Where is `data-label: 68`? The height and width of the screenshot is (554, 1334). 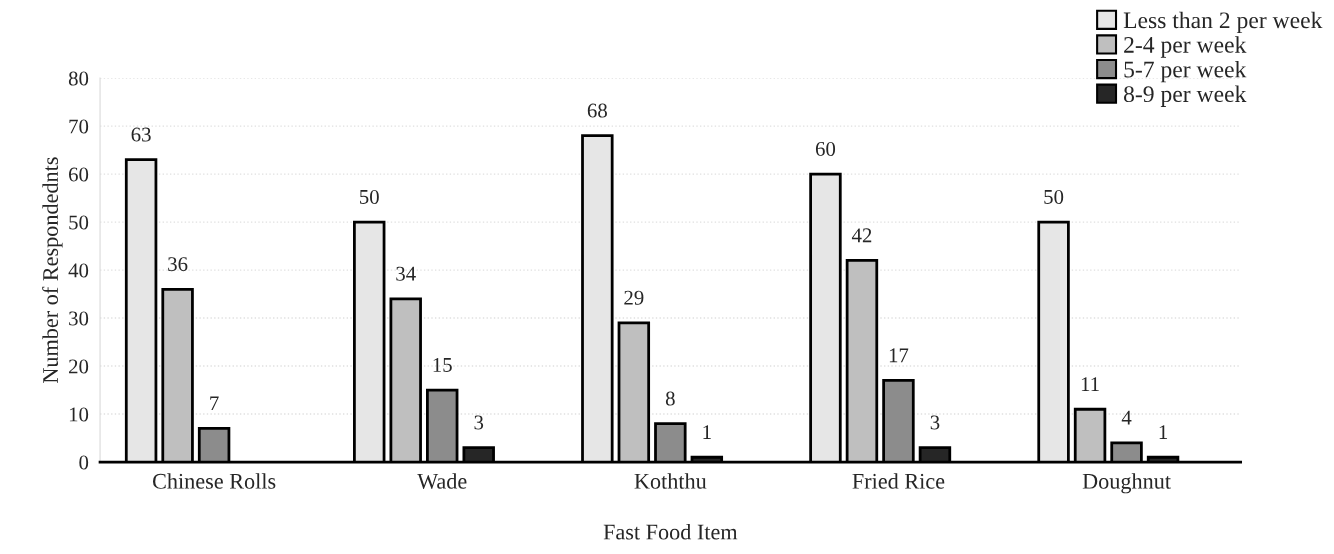 data-label: 68 is located at coordinates (597, 110).